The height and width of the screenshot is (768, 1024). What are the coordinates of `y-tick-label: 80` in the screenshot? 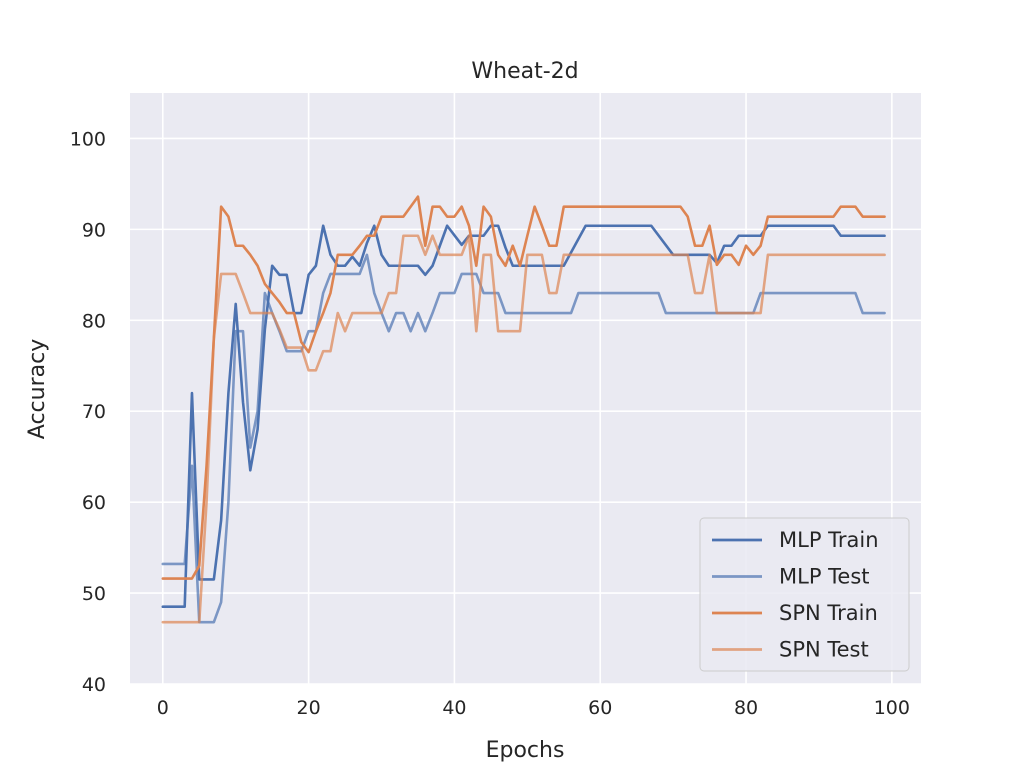 It's located at (94, 321).